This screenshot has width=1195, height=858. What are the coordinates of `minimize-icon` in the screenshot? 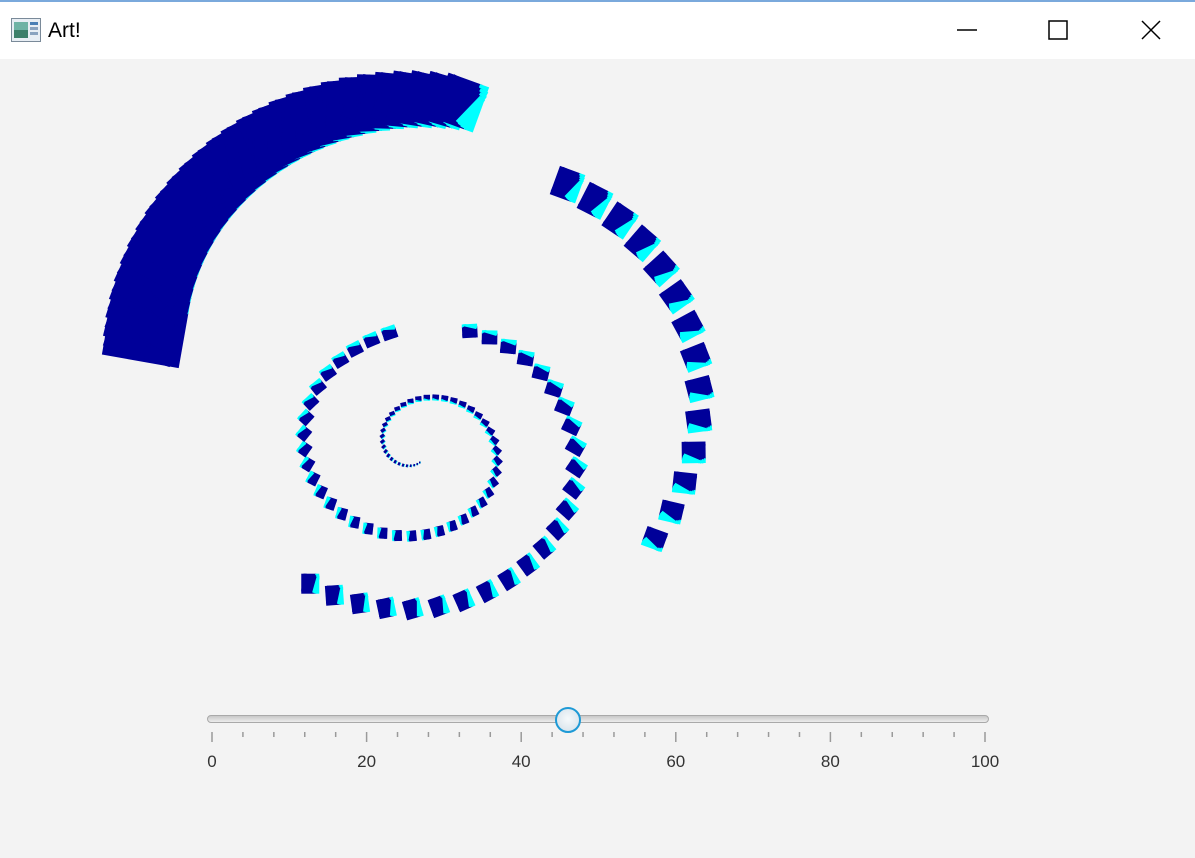 It's located at (967, 32).